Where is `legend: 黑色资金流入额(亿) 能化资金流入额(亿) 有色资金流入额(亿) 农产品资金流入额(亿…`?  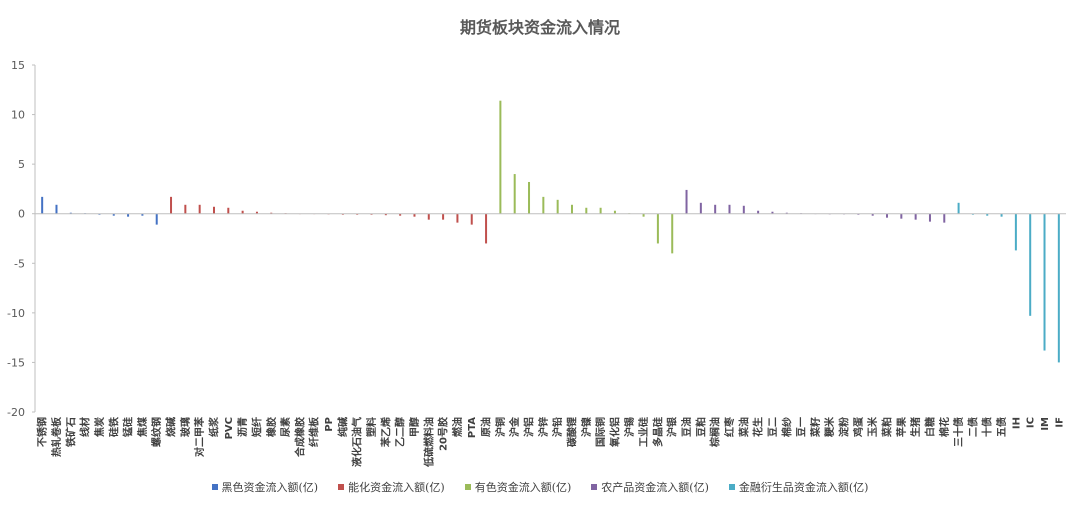
legend: 黑色资金流入额(亿) 能化资金流入额(亿) 有色资金流入额(亿) 农产品资金流入额(亿… is located at coordinates (540, 487).